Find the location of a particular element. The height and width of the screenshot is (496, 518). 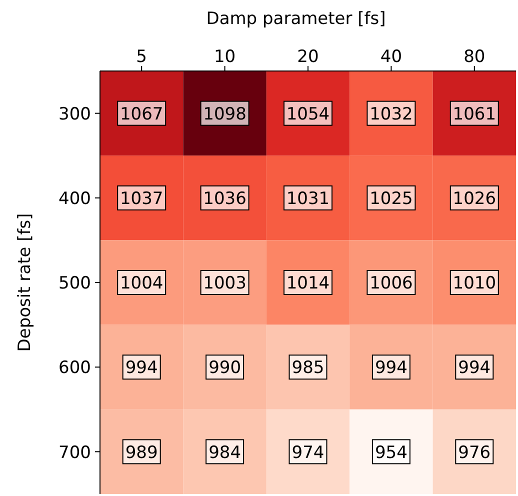

data-label: 954 is located at coordinates (391, 452).